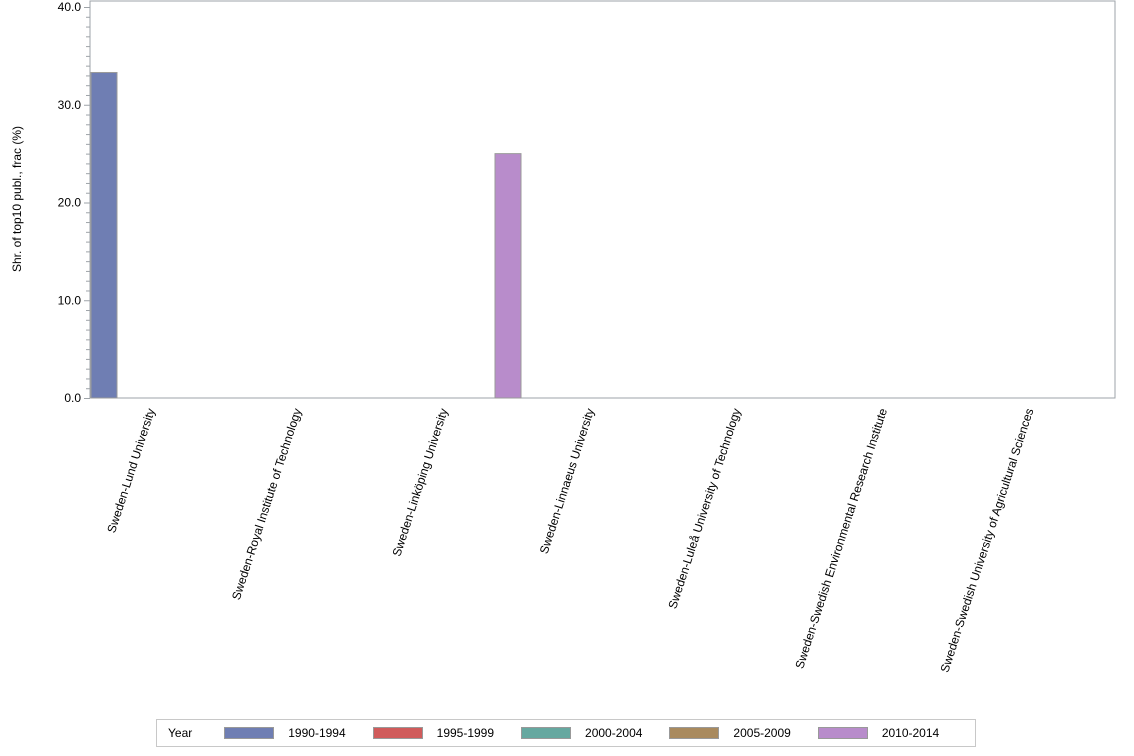  Describe the element at coordinates (180, 733) in the screenshot. I see `legend-title: Year` at that location.